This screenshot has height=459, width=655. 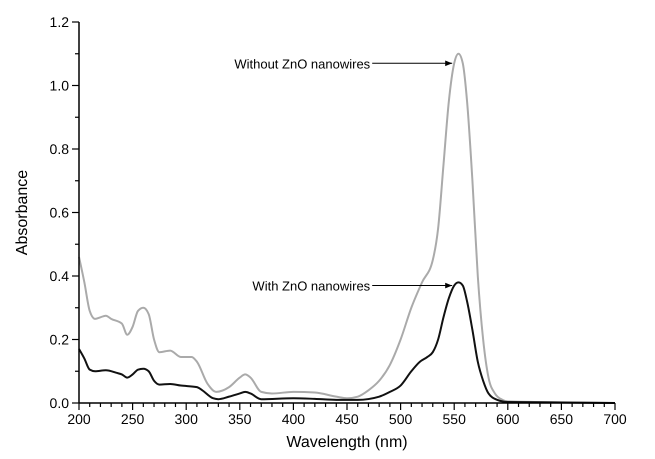 What do you see at coordinates (186, 419) in the screenshot?
I see `x-tick-label: 300` at bounding box center [186, 419].